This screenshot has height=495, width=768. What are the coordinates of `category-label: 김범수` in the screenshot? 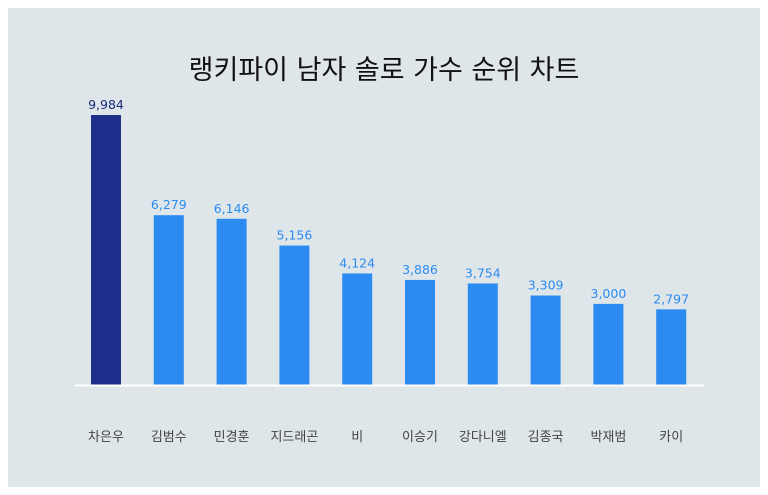 It's located at (169, 437).